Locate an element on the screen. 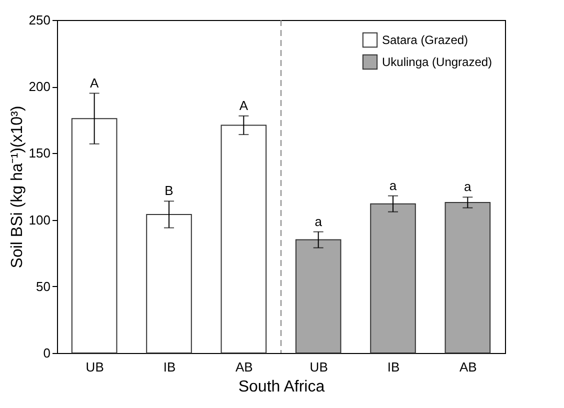  legend-label: Ukulinga (Ungrazed) is located at coordinates (437, 62).